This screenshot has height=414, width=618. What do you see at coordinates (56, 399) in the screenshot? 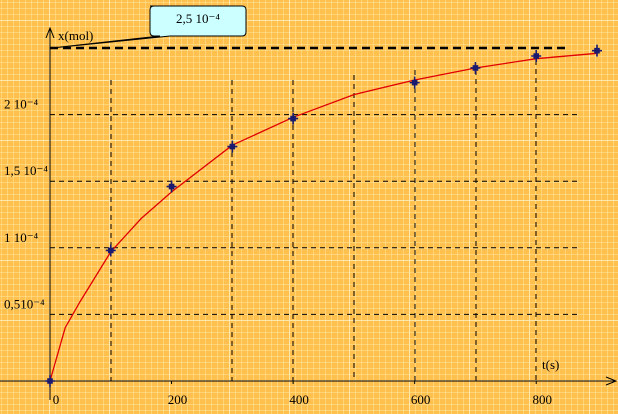
I see `x-tick-label: 0` at bounding box center [56, 399].